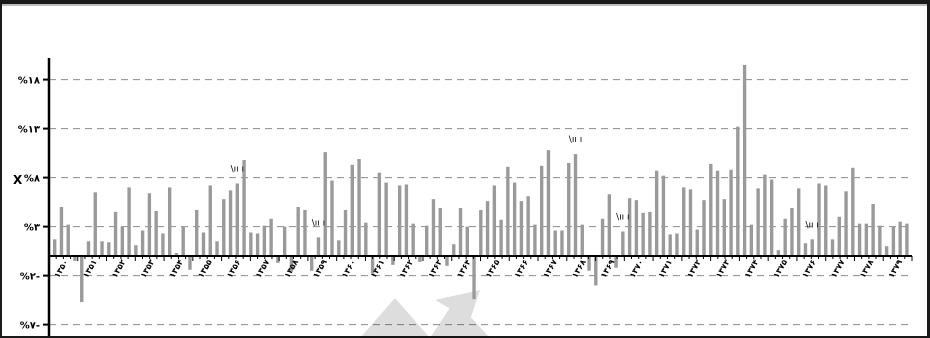 The image size is (930, 338). I want to click on bar-annotation-1: \ıı ı, so click(318, 223).